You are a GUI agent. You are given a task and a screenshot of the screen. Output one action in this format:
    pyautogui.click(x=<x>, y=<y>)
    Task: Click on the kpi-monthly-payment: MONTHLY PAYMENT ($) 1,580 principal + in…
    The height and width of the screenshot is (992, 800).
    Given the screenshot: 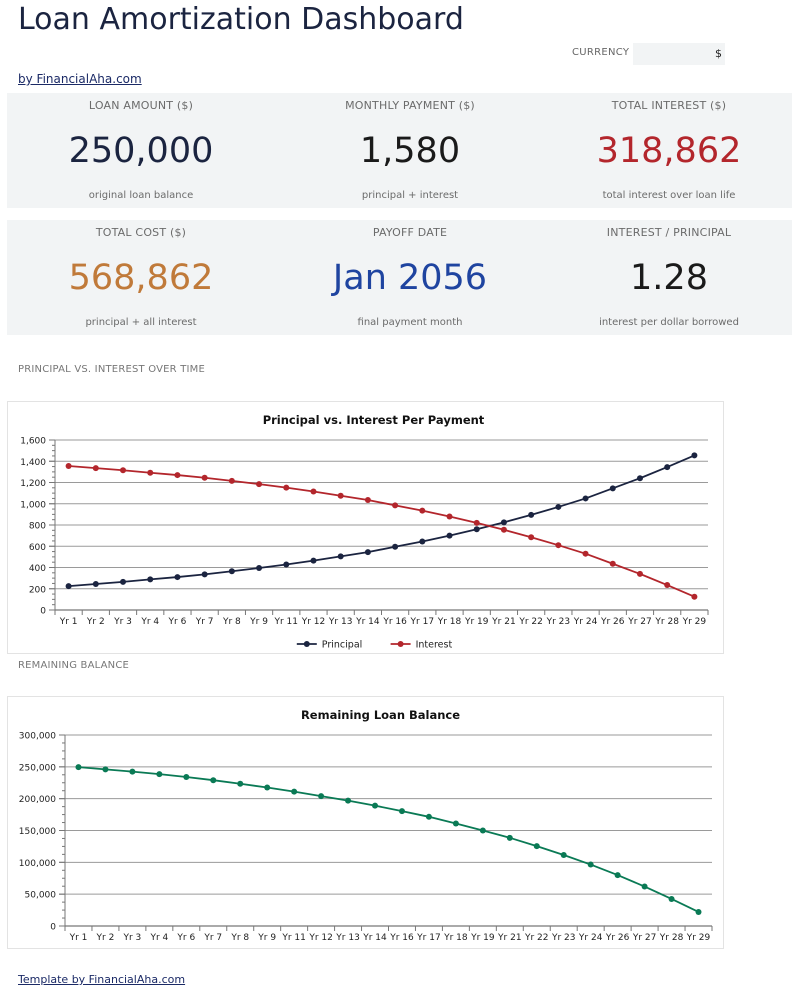 What is the action you would take?
    pyautogui.click(x=410, y=150)
    